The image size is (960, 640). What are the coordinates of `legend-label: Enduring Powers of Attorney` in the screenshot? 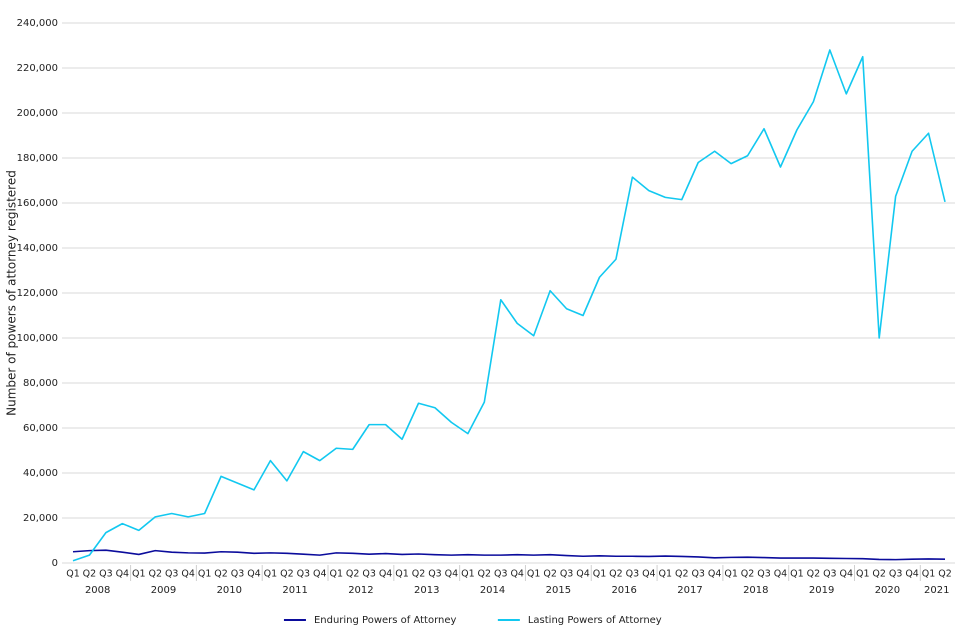 It's located at (385, 620).